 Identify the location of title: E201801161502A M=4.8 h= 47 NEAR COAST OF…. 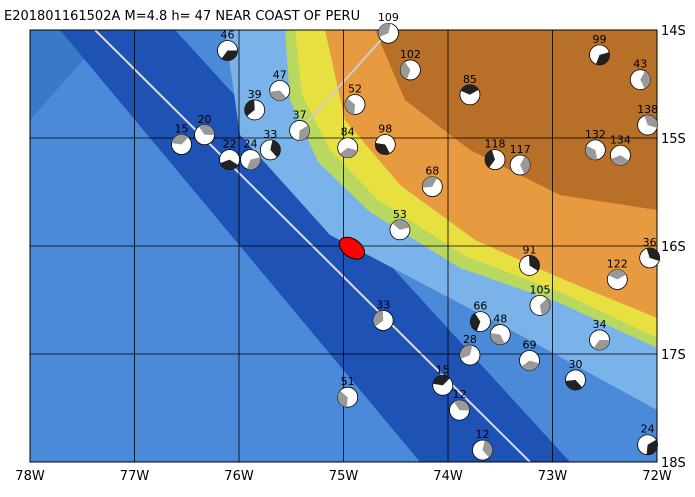
(182, 16).